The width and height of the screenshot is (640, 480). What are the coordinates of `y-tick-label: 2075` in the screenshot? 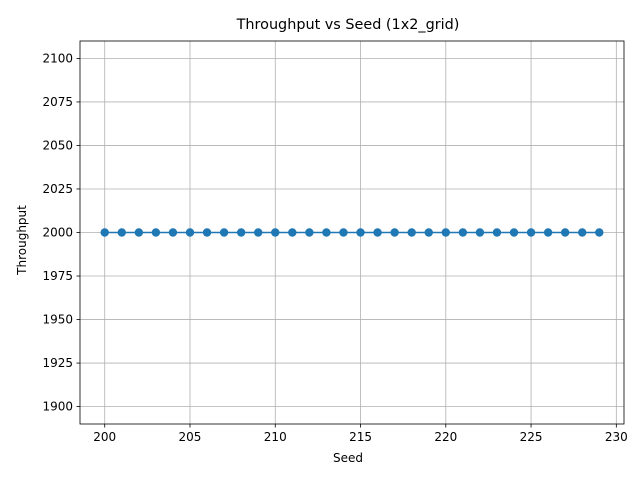 It's located at (57, 102).